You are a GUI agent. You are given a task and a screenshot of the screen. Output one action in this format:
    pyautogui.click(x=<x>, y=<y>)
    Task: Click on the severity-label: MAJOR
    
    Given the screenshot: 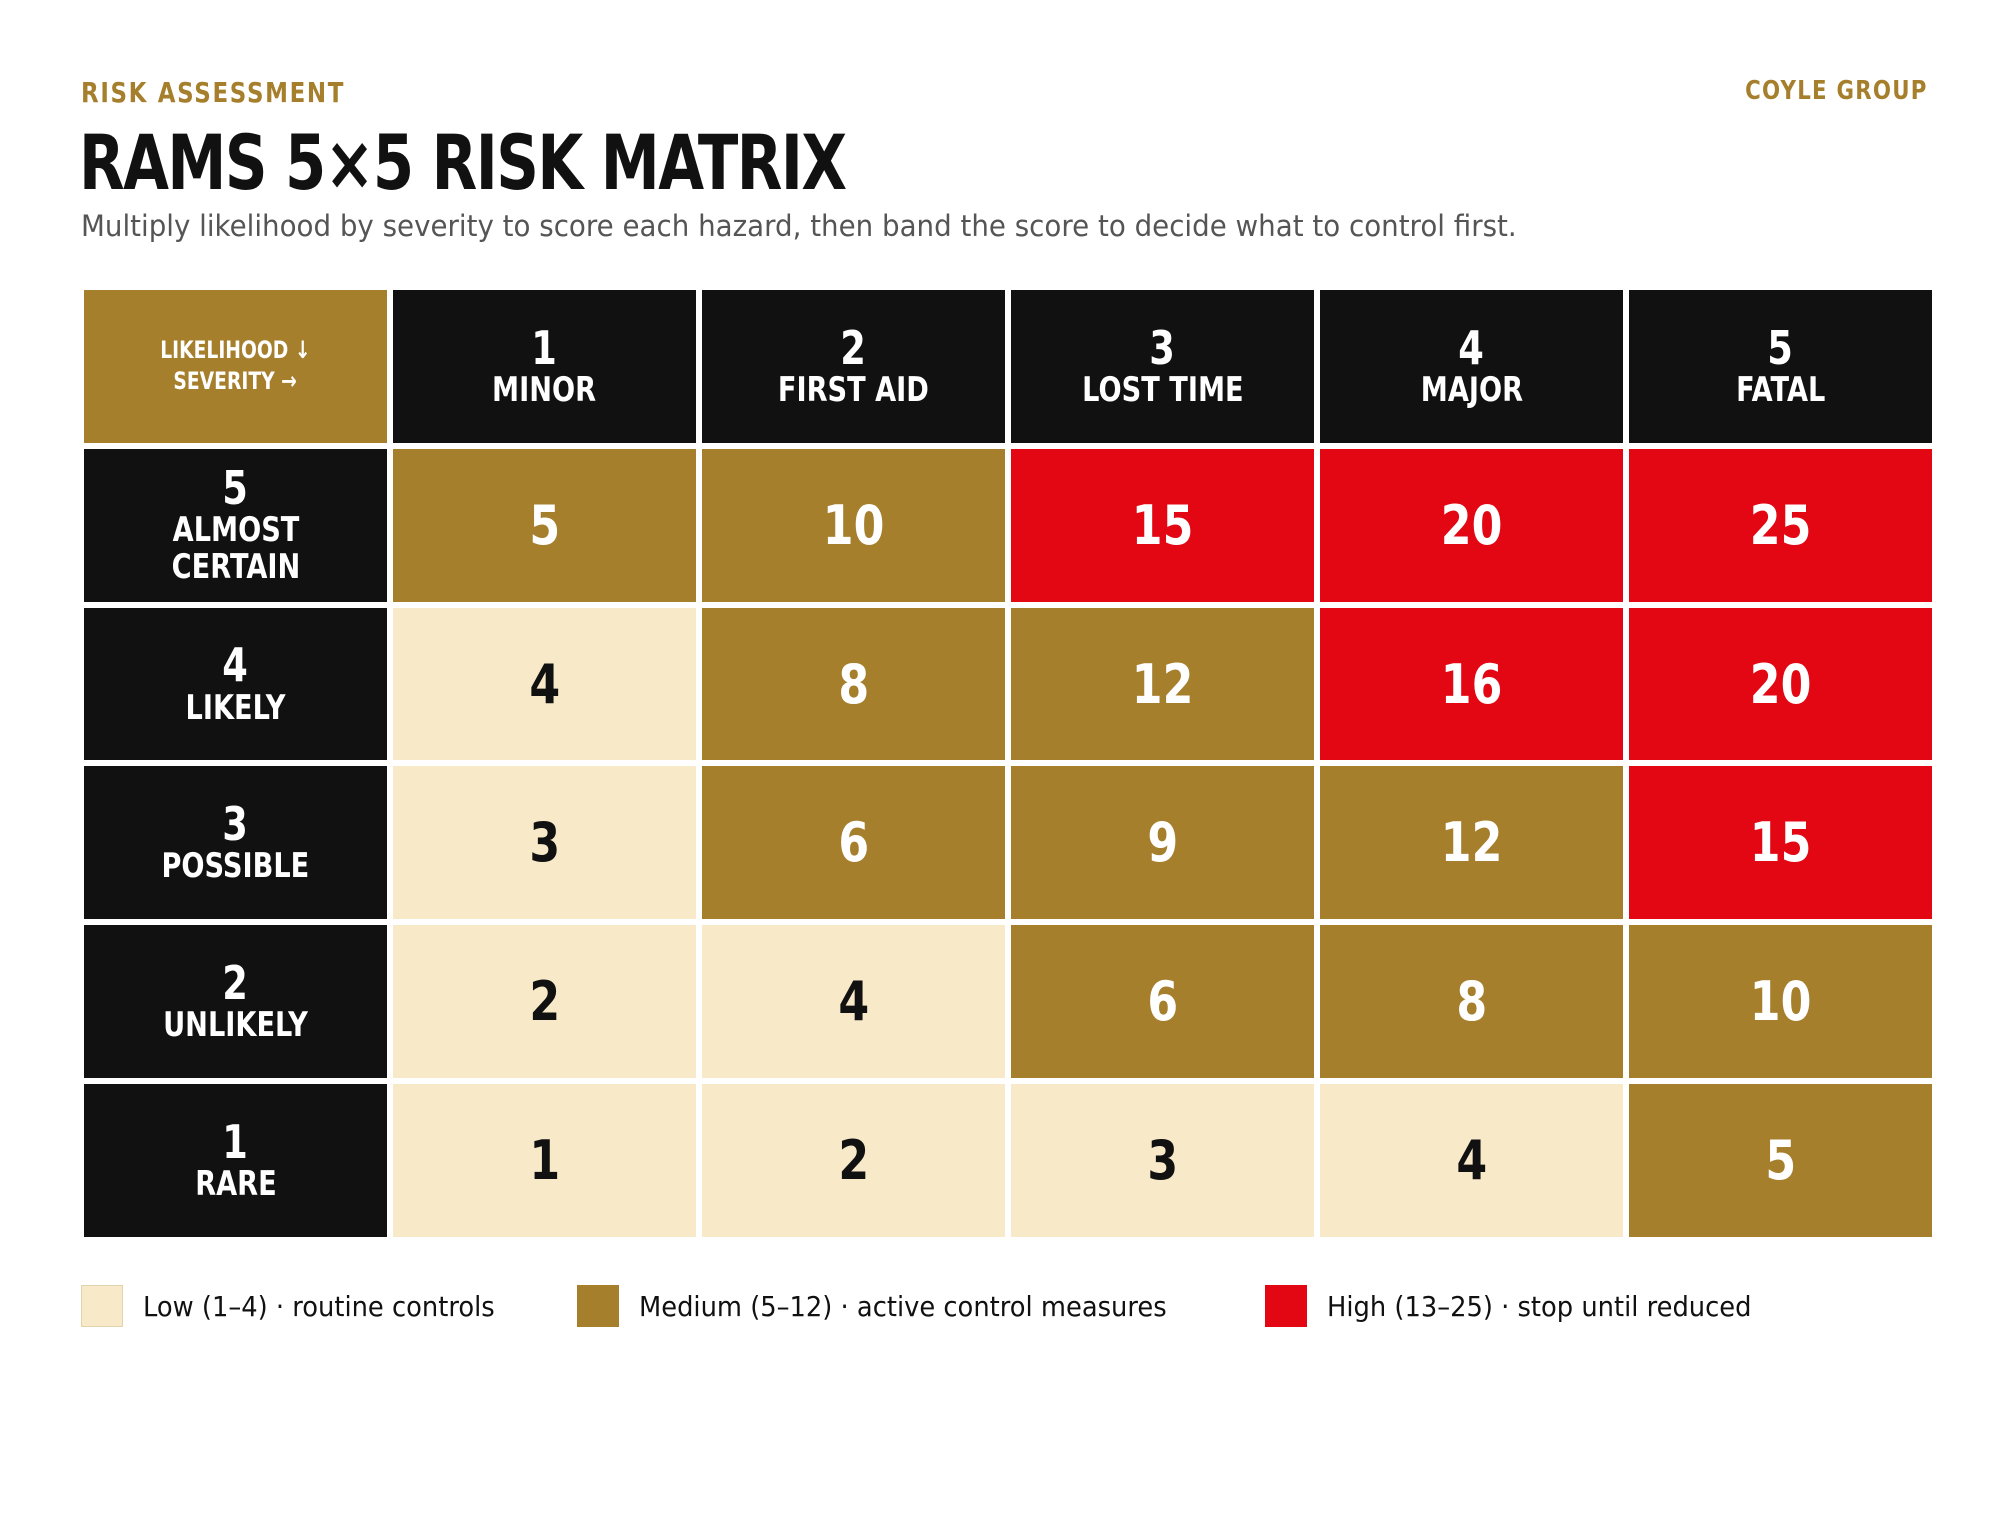 What is the action you would take?
    pyautogui.click(x=1471, y=389)
    